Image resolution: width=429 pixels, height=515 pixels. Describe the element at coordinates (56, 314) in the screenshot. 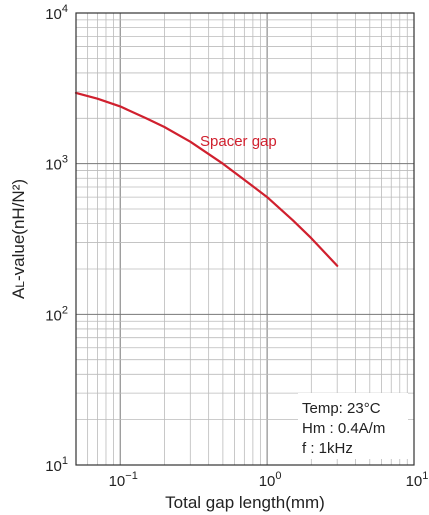

I see `y-tick-label: 10²` at that location.